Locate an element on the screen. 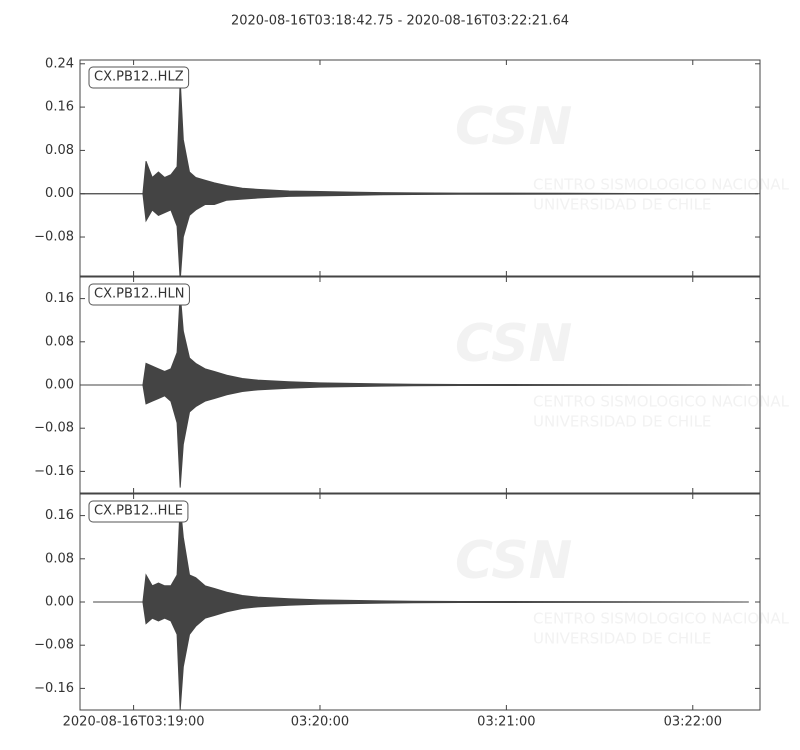 This screenshot has width=800, height=750. x-tick-label: 03:22:00 is located at coordinates (693, 722).